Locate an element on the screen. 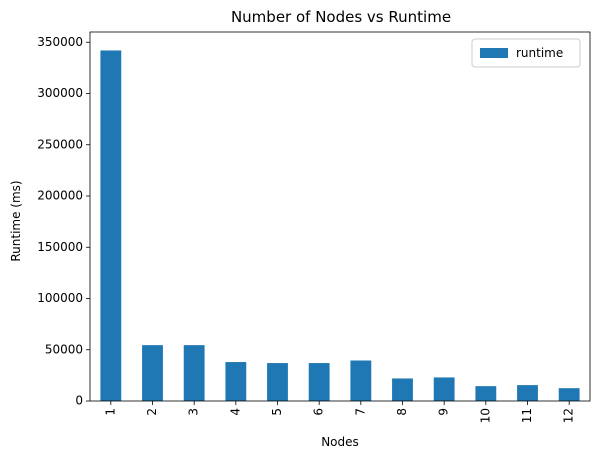 Image resolution: width=597 pixels, height=458 pixels. chart-title: Number of Nodes vs Runtime is located at coordinates (341, 17).